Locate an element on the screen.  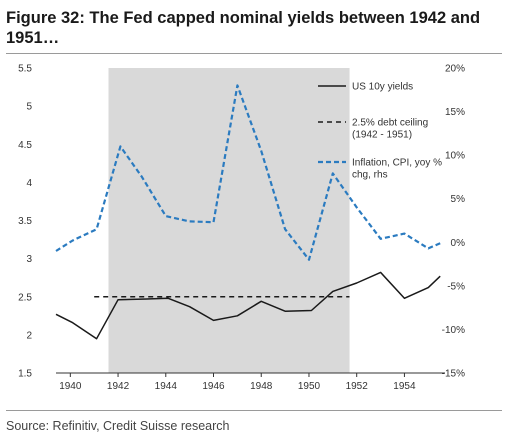
left-tick-label: 5 is located at coordinates (29, 107).